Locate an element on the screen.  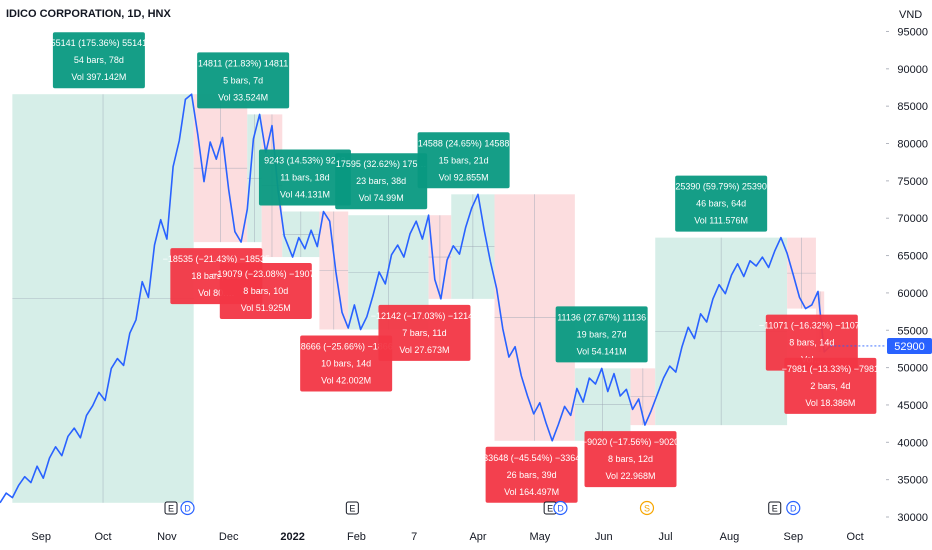
measure-box-line: −9020 (−17.56%) −9020 is located at coordinates (630, 442).